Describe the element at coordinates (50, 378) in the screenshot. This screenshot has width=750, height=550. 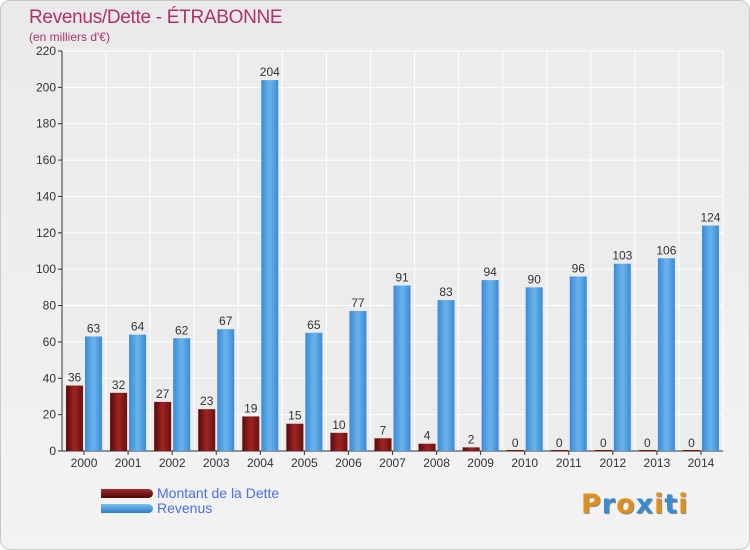
I see `y-tick-label: 40` at that location.